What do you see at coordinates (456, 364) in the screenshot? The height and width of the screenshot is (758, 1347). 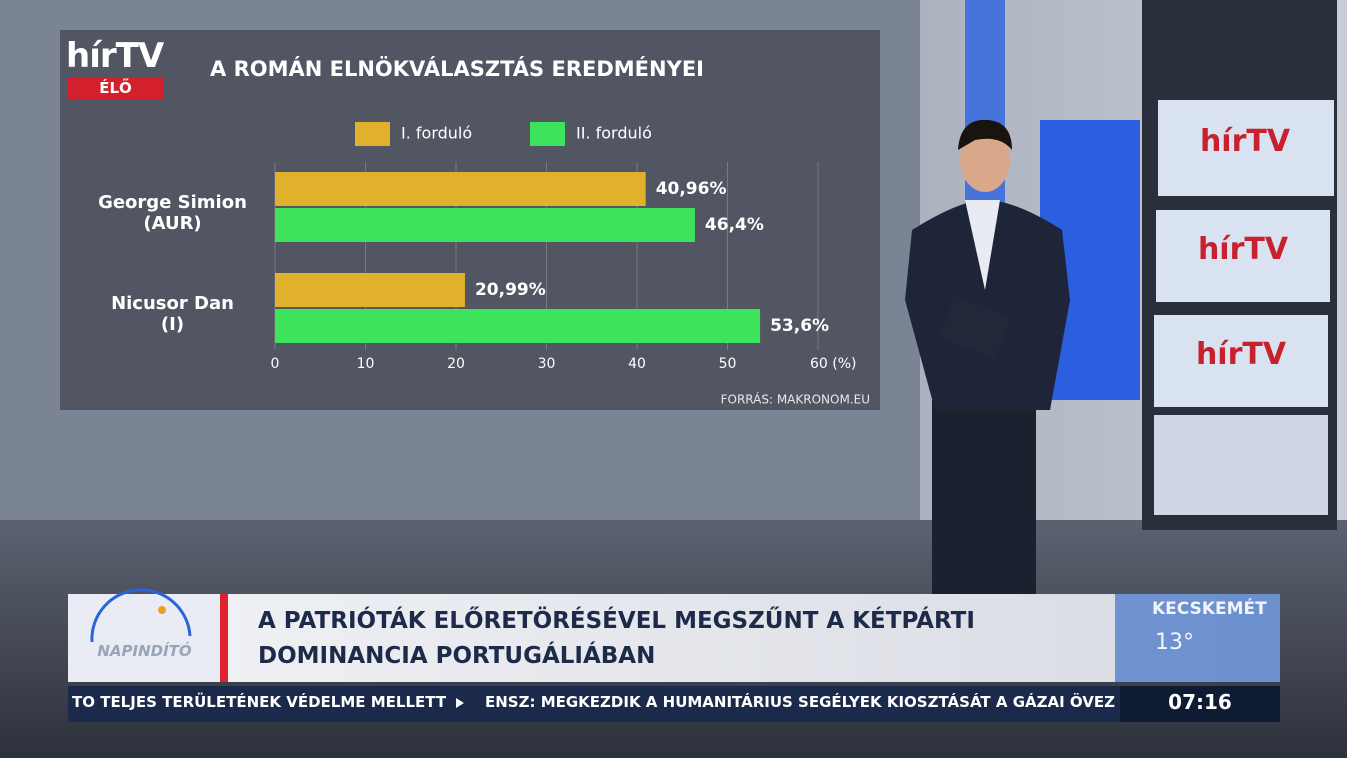 I see `x-tick-label: 20` at bounding box center [456, 364].